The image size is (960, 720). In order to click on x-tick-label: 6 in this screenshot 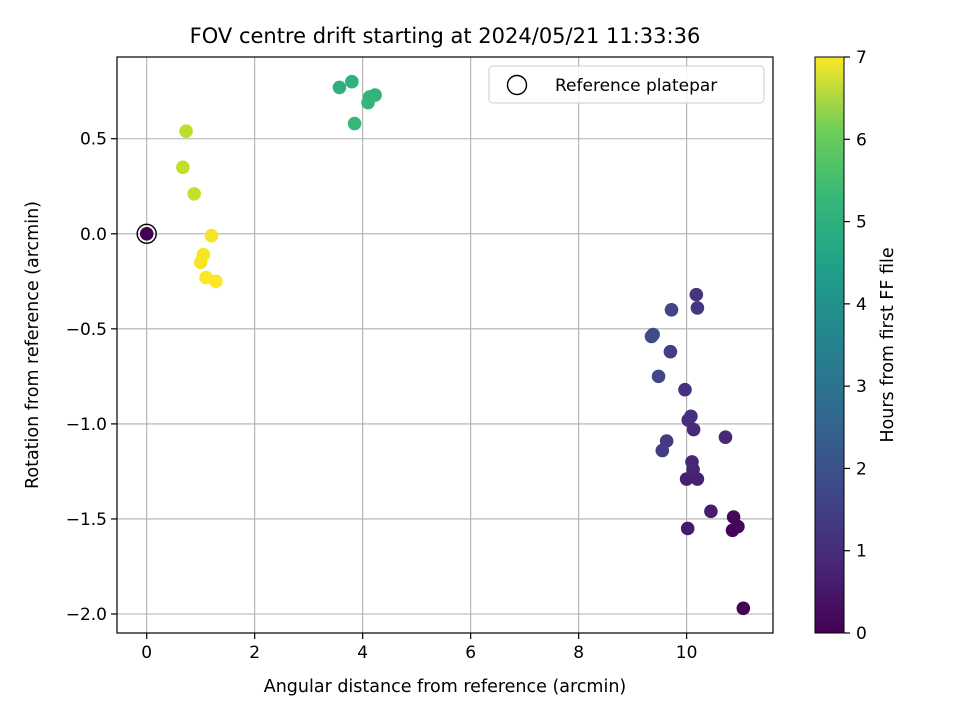, I will do `click(470, 653)`.